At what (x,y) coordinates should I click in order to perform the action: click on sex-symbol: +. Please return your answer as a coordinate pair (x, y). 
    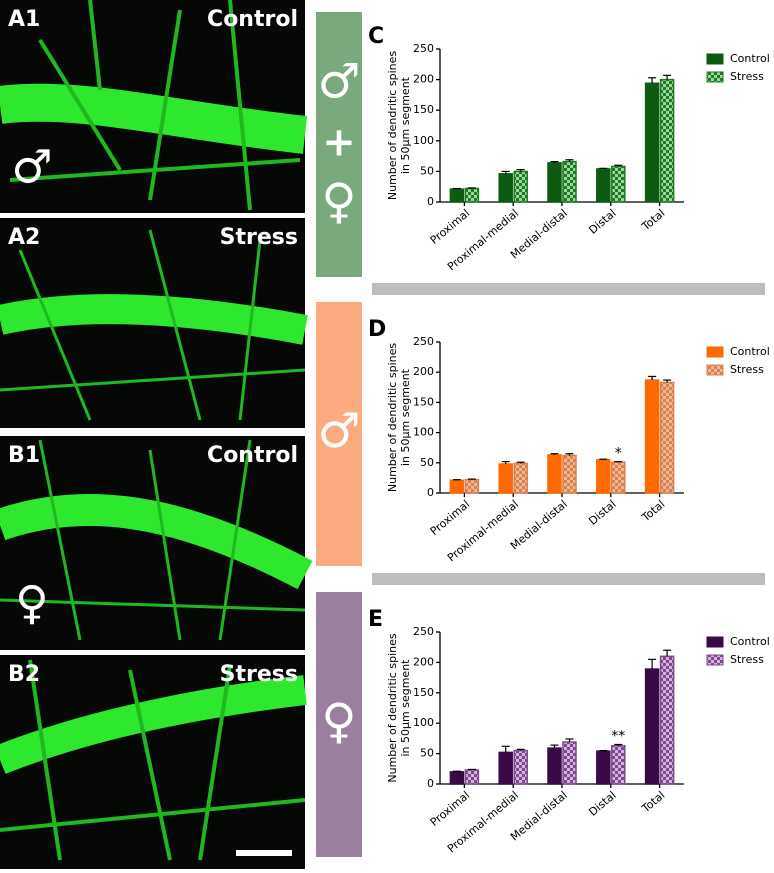
    Looking at the image, I should click on (339, 143).